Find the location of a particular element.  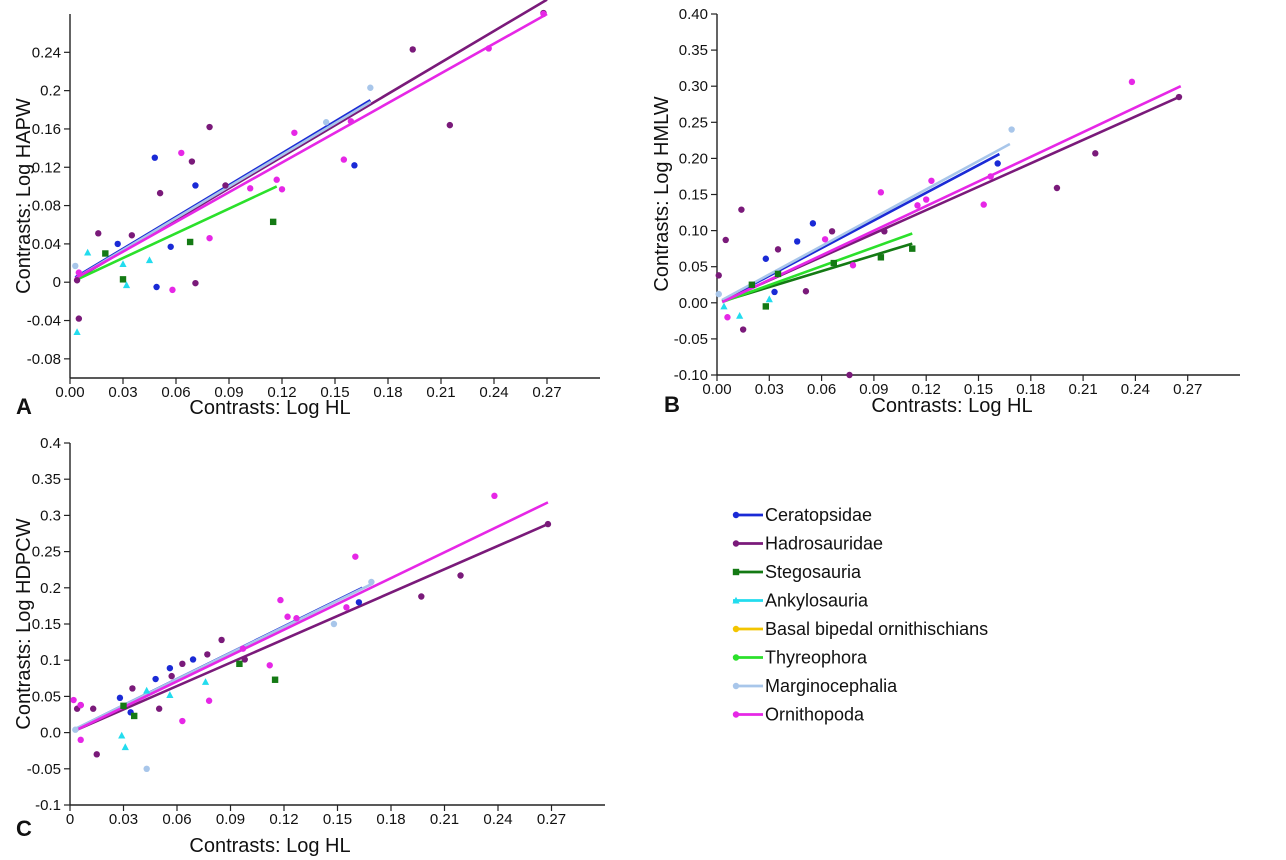

series-ceratopsidae is located at coordinates (236, 222).